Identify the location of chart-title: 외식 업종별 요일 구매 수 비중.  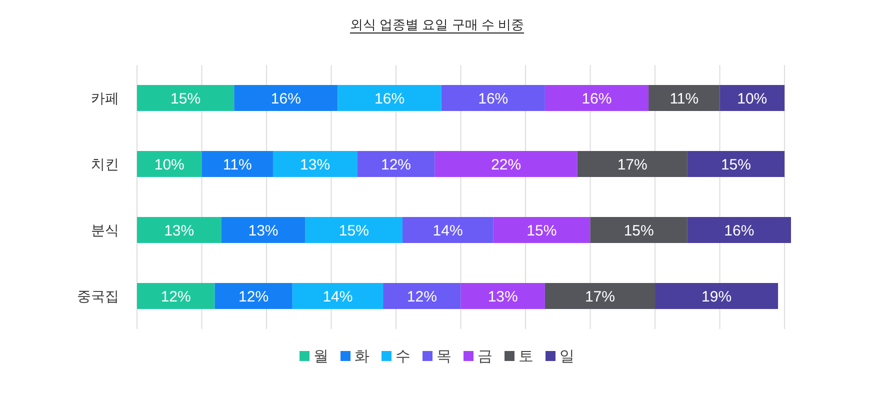
(437, 24).